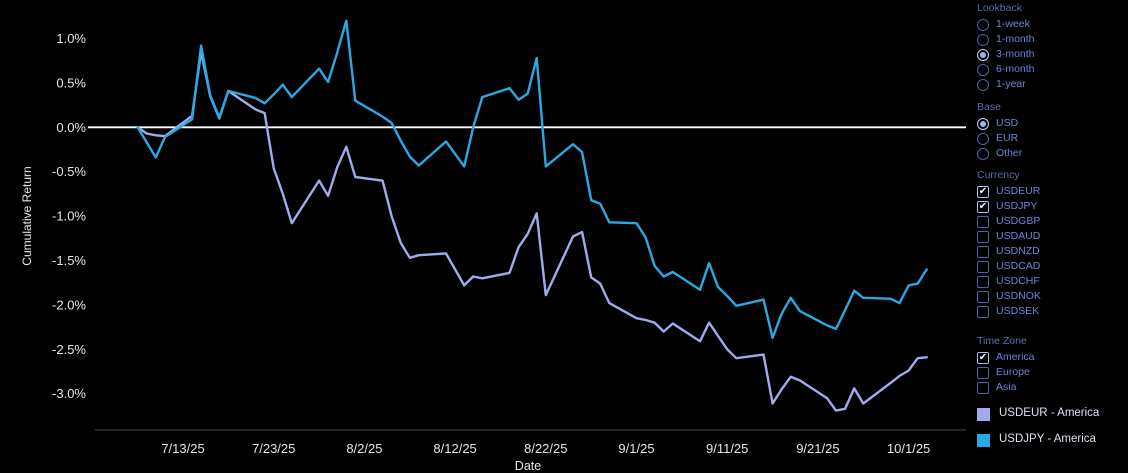  I want to click on base-section: Base USD EUR Other, so click(999, 131).